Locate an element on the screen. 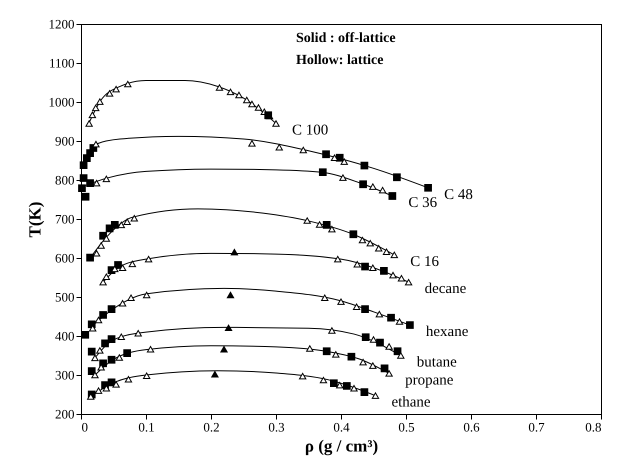  x-tick-label: 0 is located at coordinates (85, 427).